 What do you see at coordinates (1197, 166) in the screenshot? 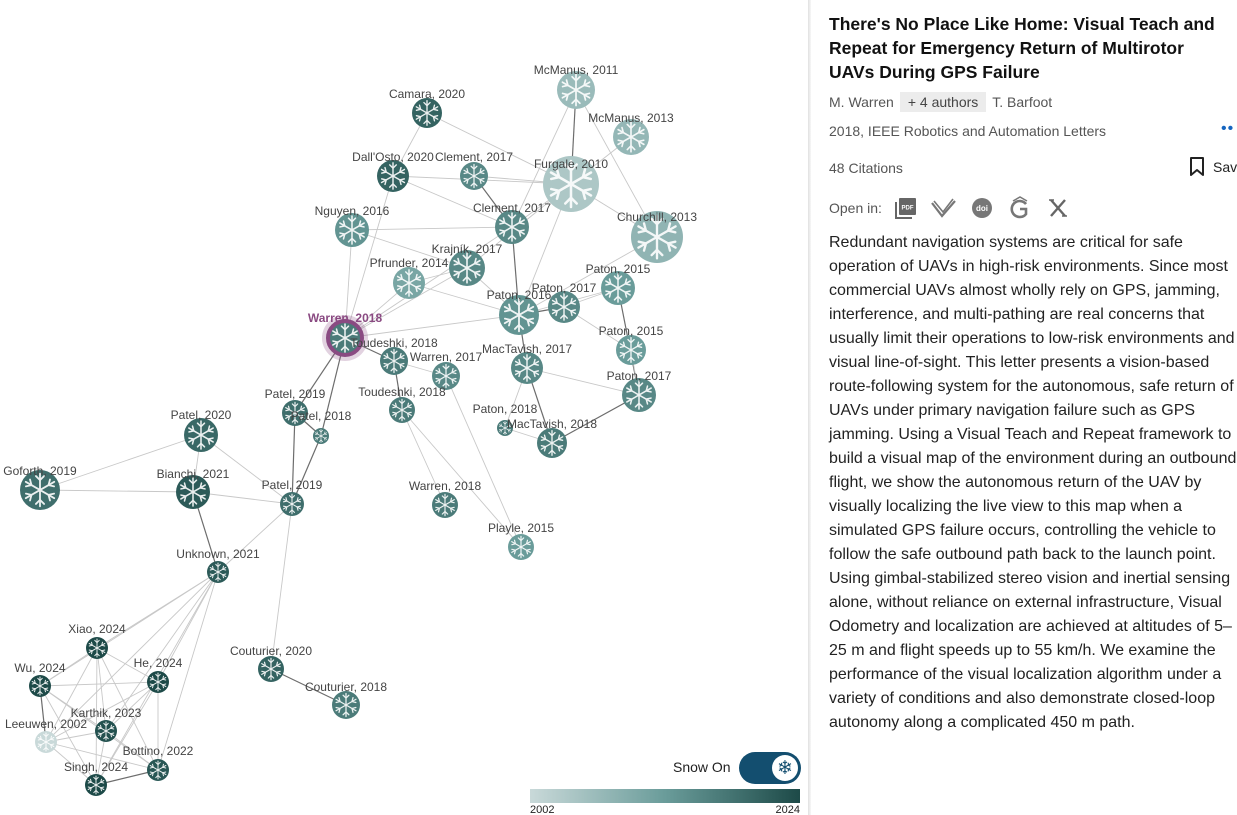
I see `bookmark-icon` at bounding box center [1197, 166].